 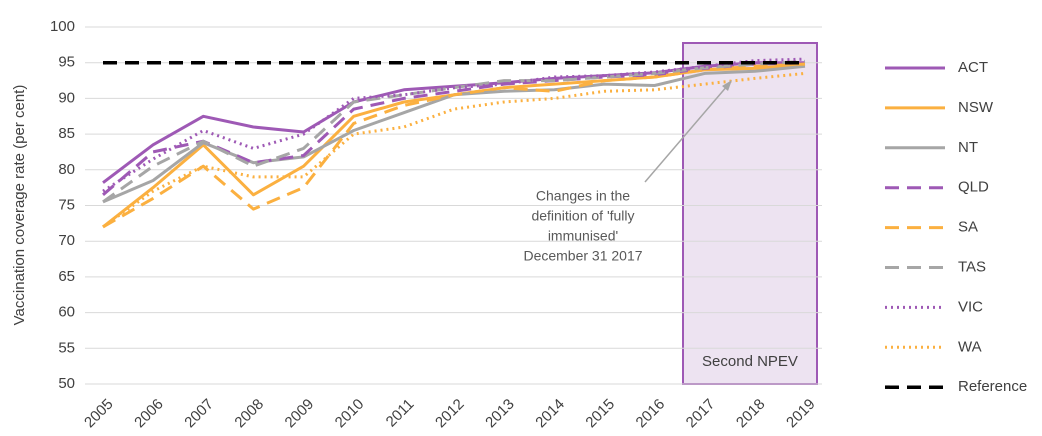 I want to click on x-tick-label: 2006, so click(x=149, y=414).